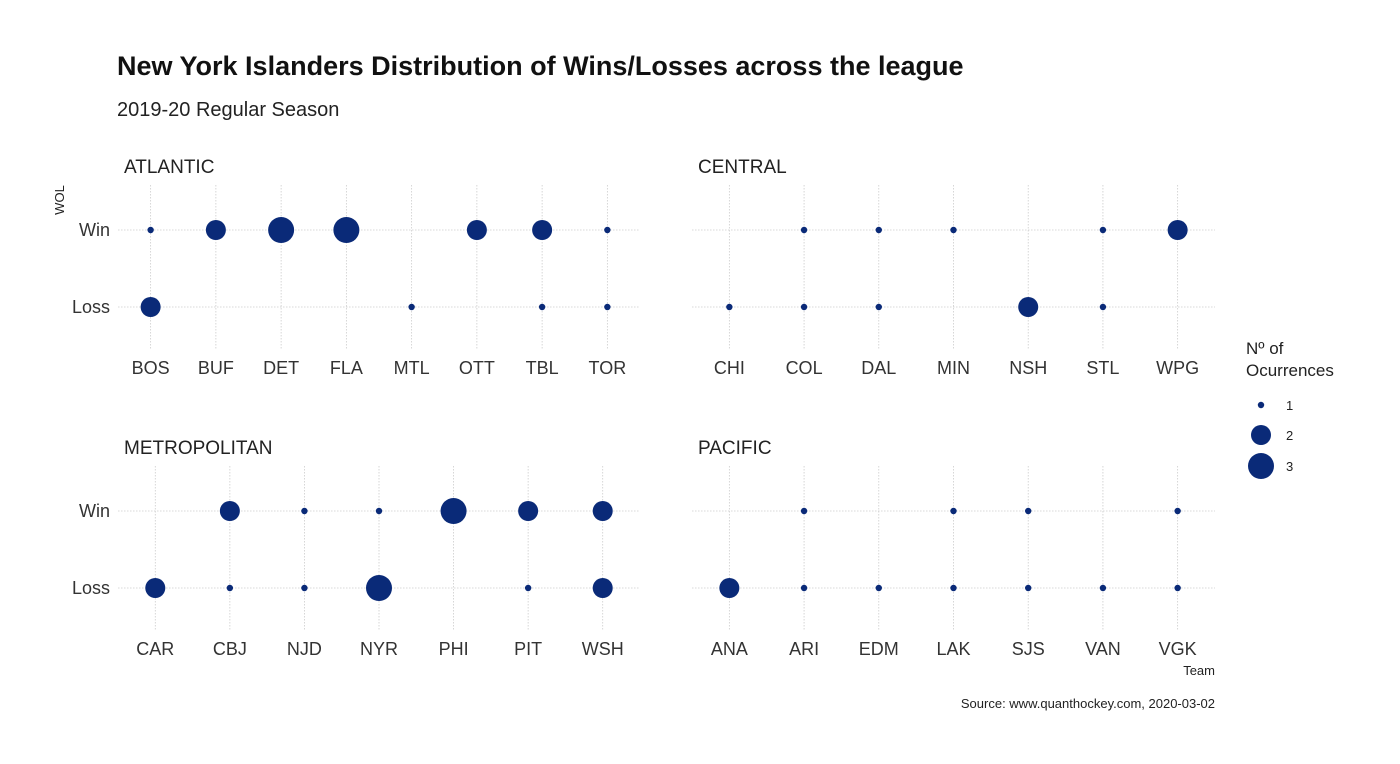 Image resolution: width=1400 pixels, height=764 pixels. What do you see at coordinates (1103, 649) in the screenshot?
I see `x-tick-label: VAN` at bounding box center [1103, 649].